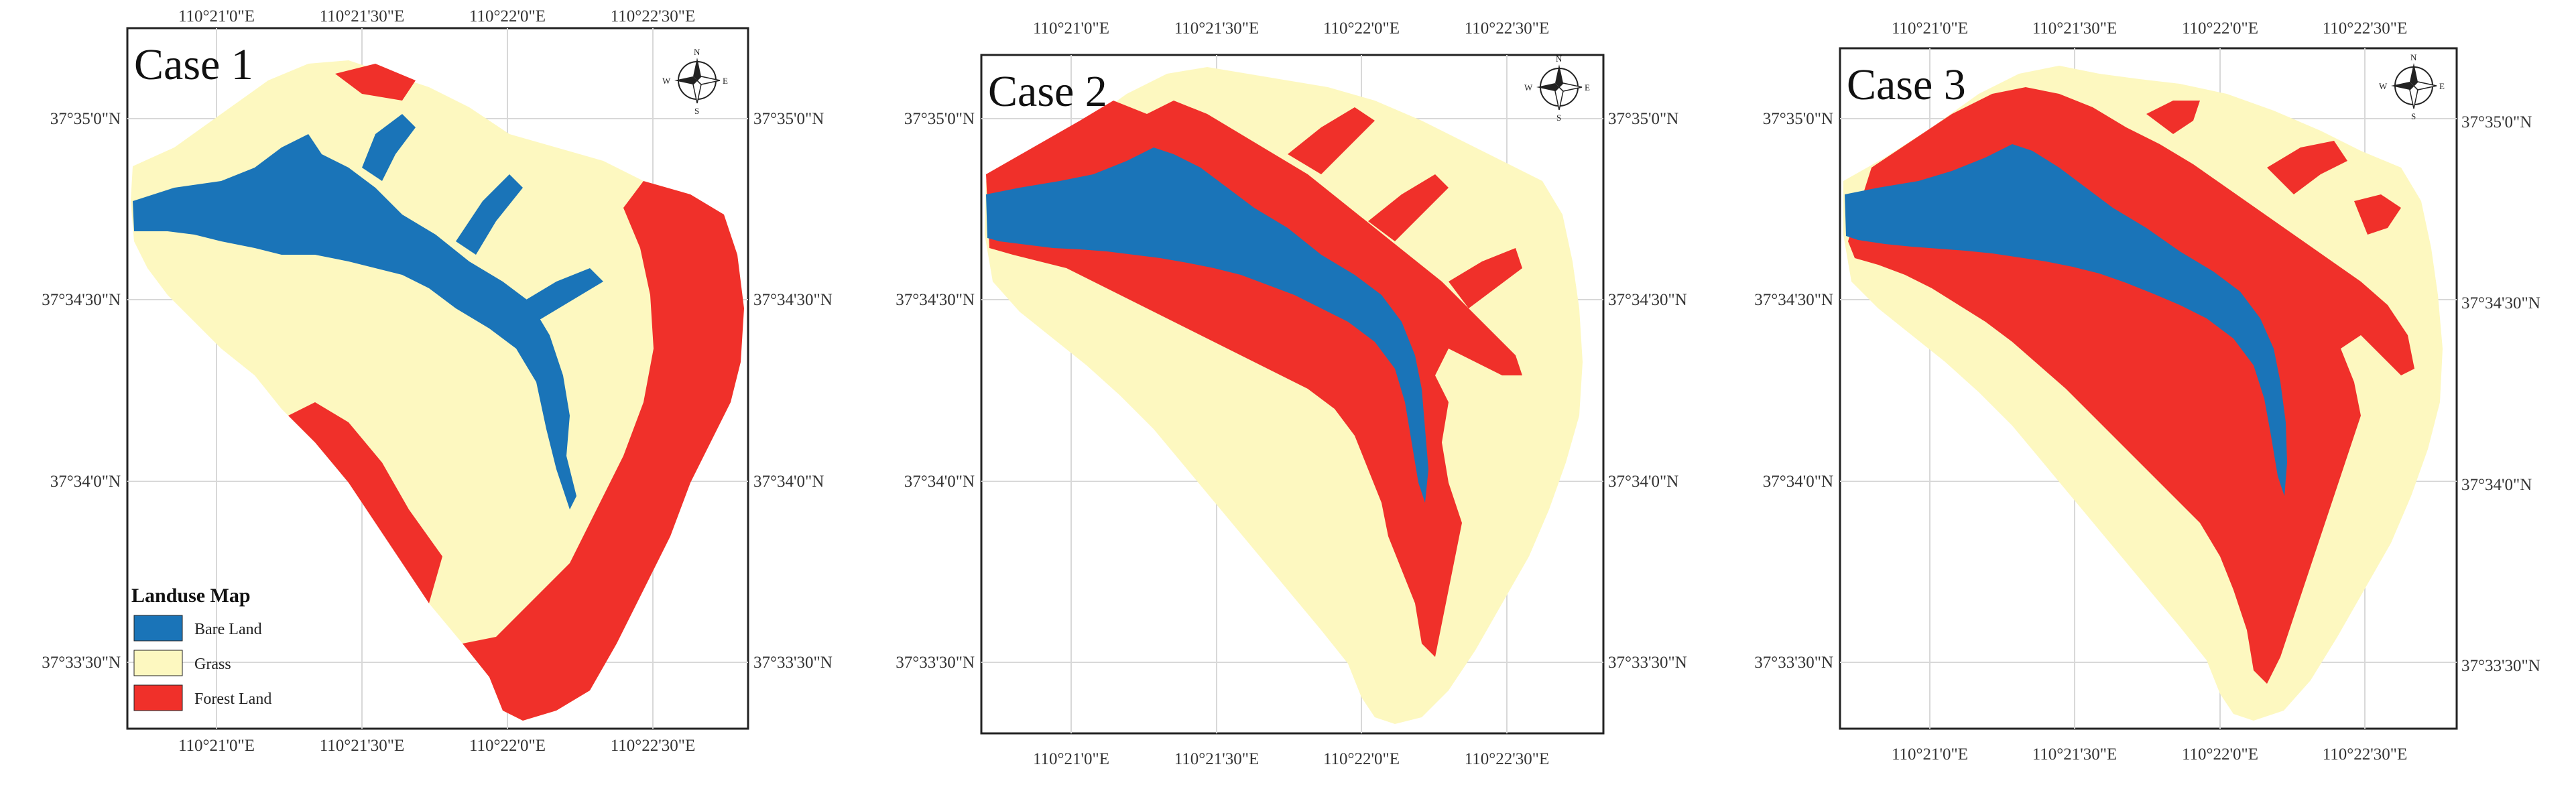 This screenshot has width=2576, height=787. What do you see at coordinates (158, 663) in the screenshot?
I see `legend-swatch-grass` at bounding box center [158, 663].